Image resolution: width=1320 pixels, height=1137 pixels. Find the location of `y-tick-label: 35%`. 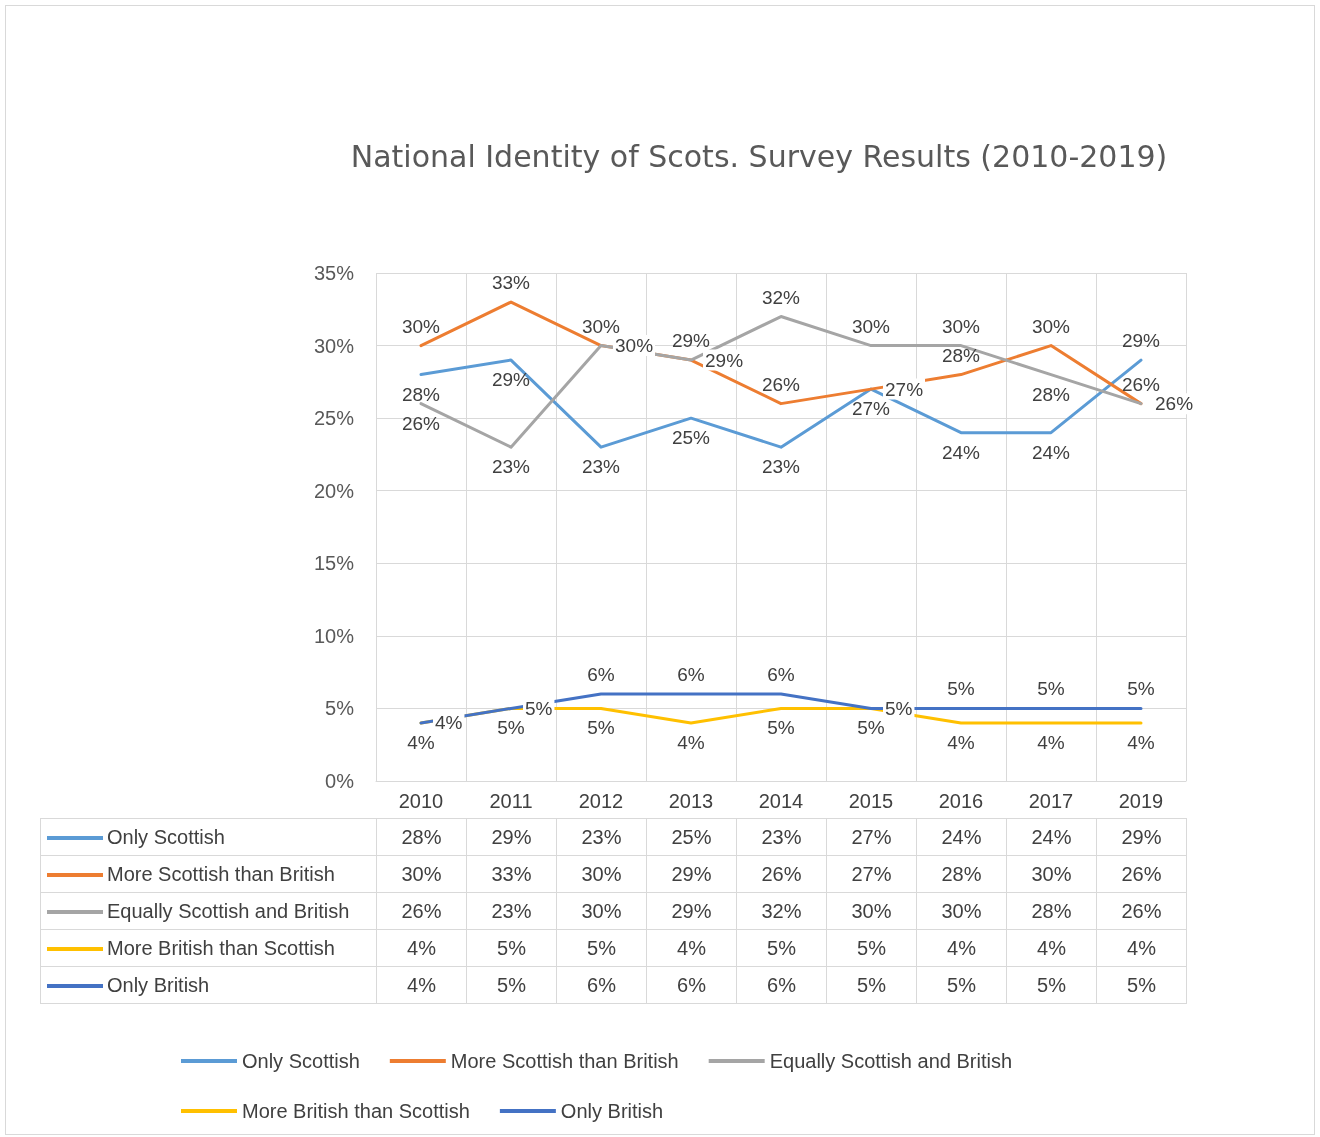

y-tick-label: 35% is located at coordinates (334, 273).